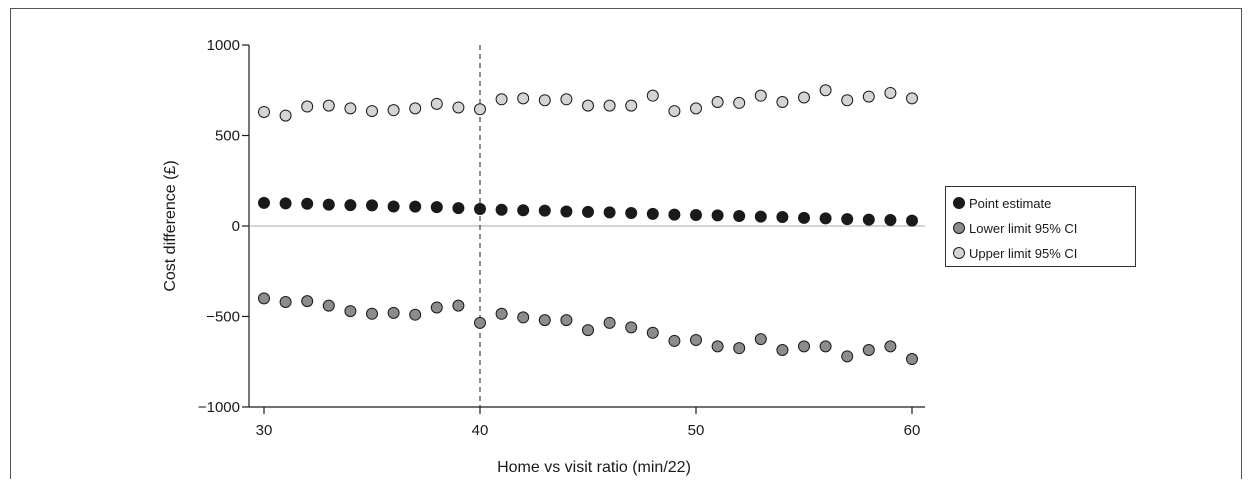 Image resolution: width=1253 pixels, height=484 pixels. I want to click on y-tick-label: 1000, so click(223, 45).